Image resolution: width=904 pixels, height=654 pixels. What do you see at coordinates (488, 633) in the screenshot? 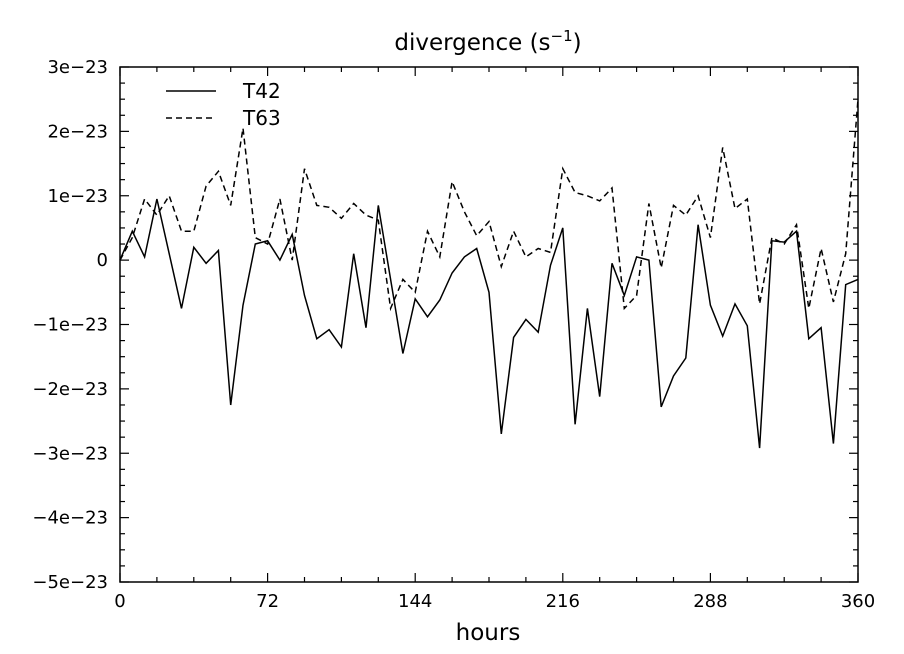
I see `x-axis-label: hours` at bounding box center [488, 633].